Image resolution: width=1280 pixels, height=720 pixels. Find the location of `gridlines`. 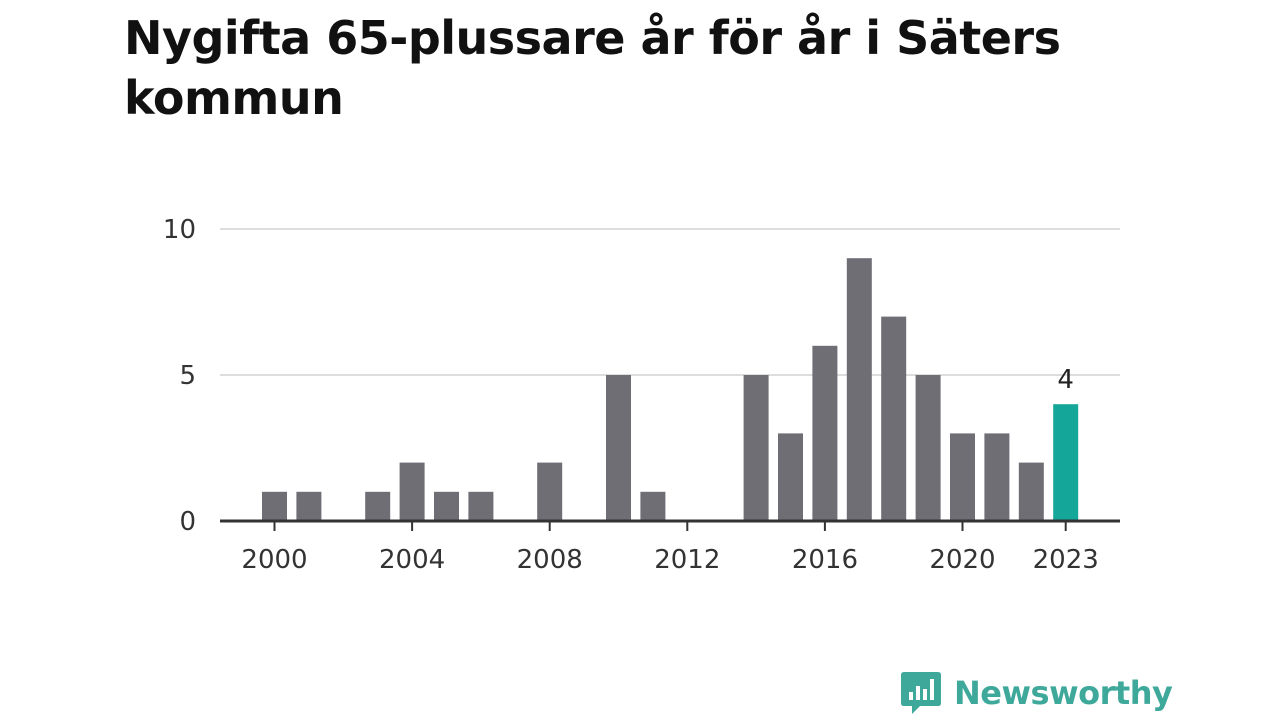

gridlines is located at coordinates (670, 302).